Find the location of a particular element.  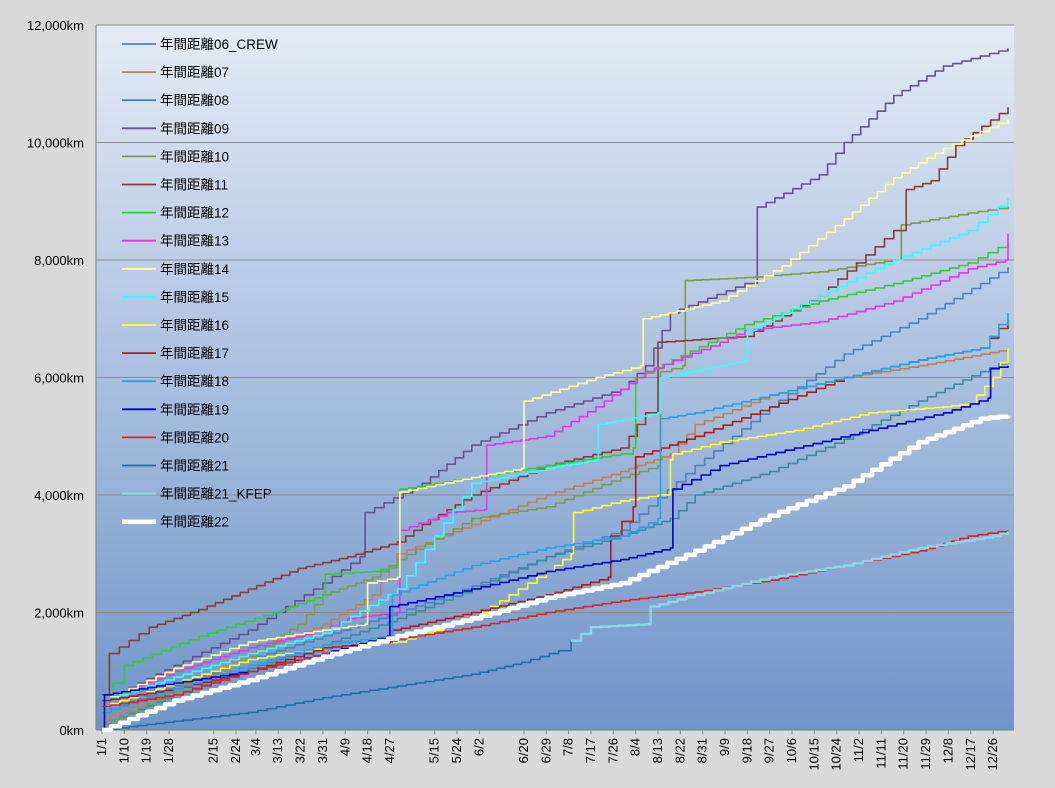

x-tick-label: 10/24 is located at coordinates (836, 754).